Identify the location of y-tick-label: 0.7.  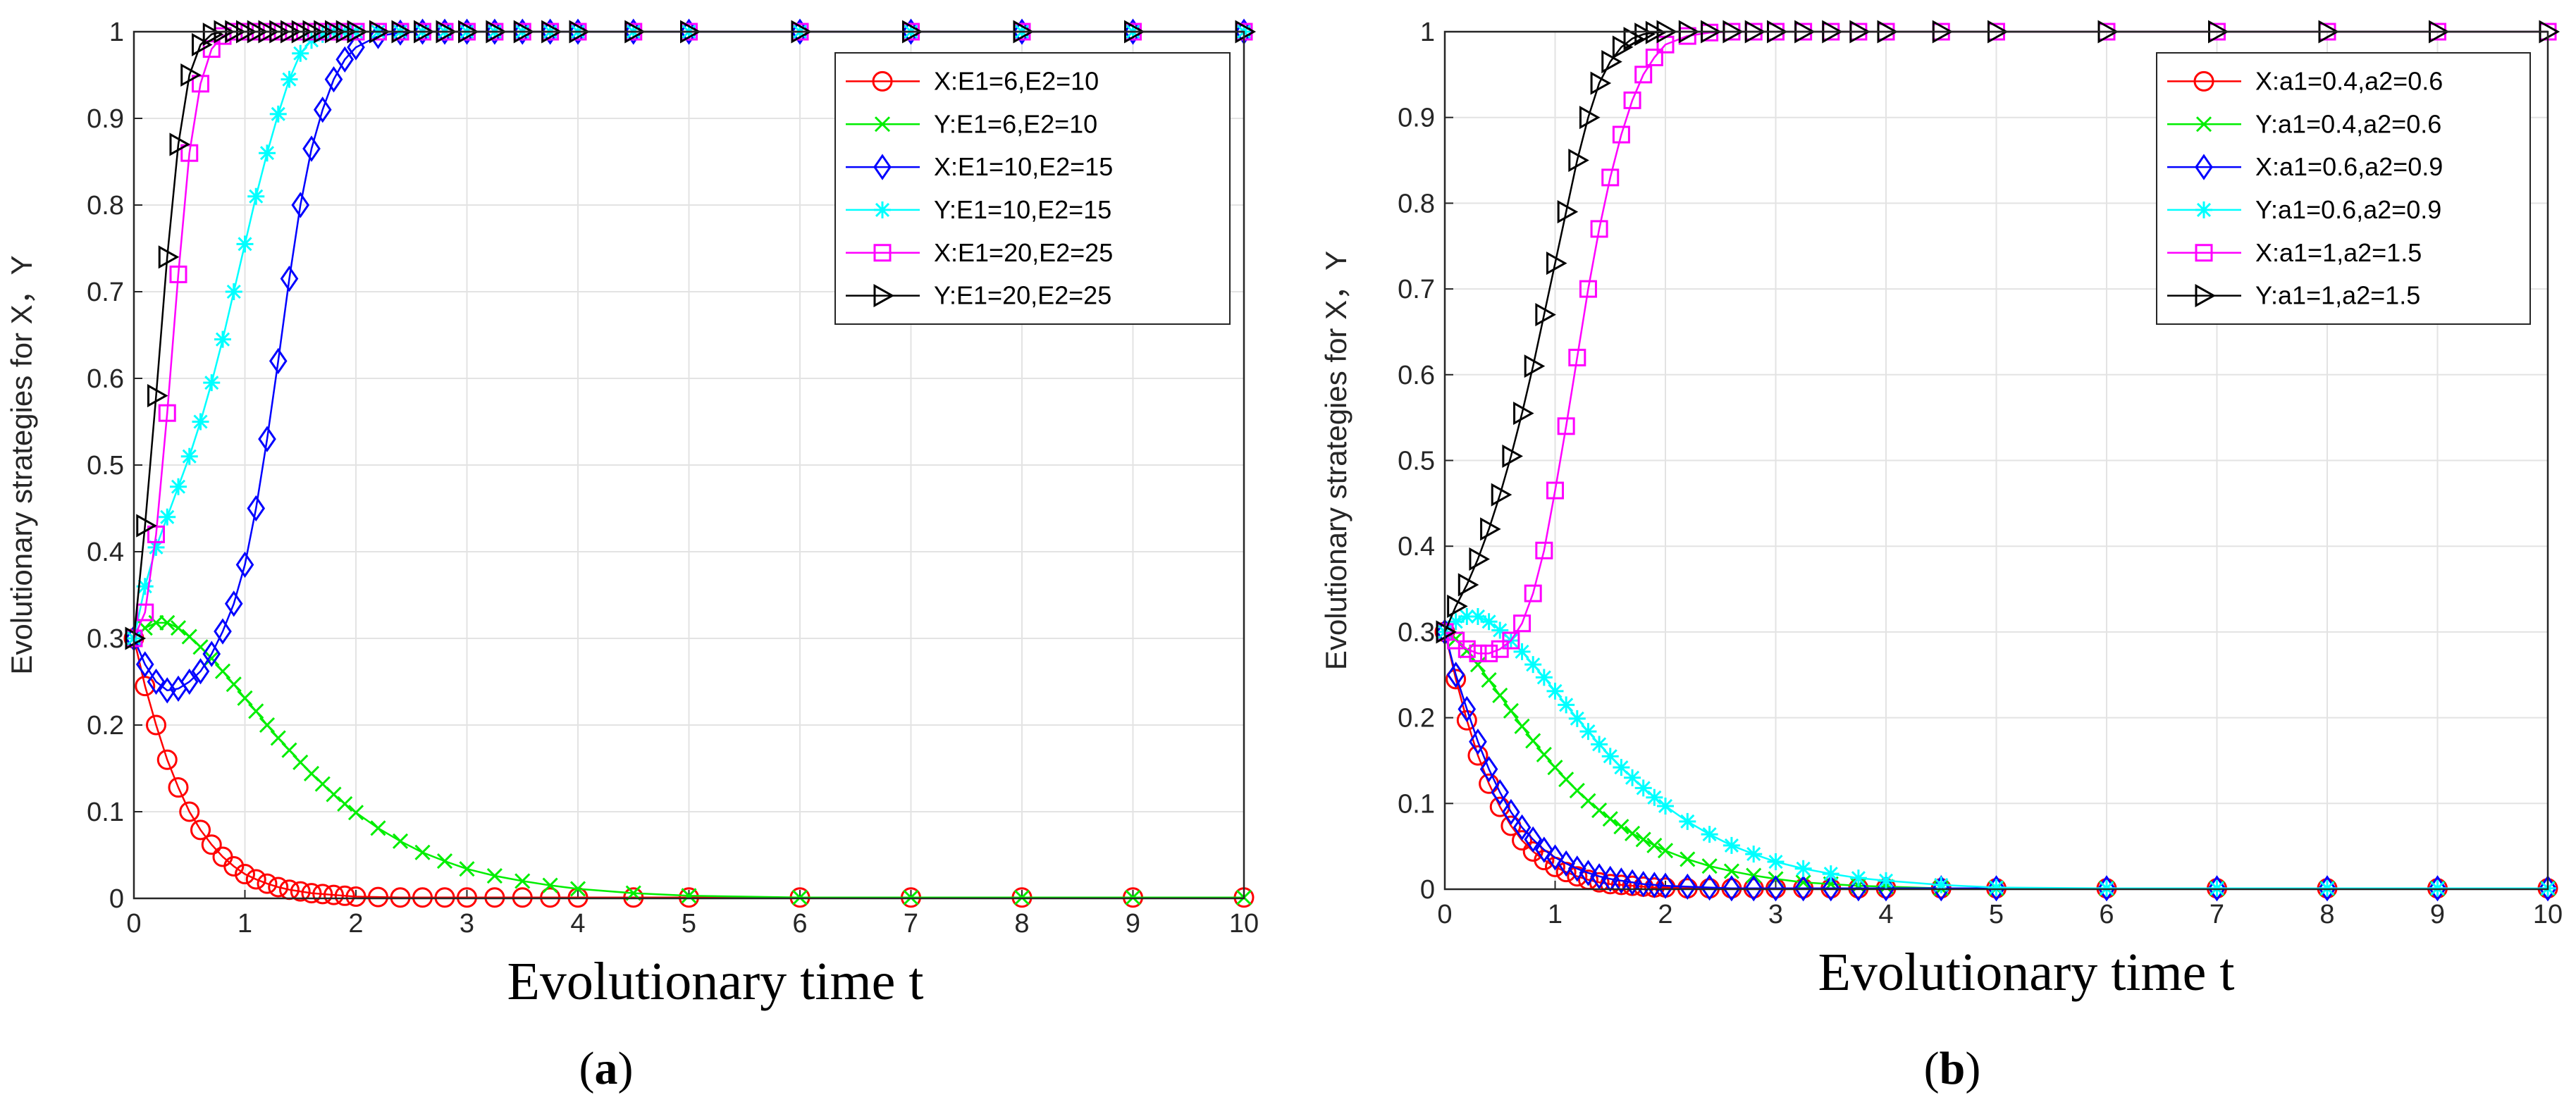
(105, 292).